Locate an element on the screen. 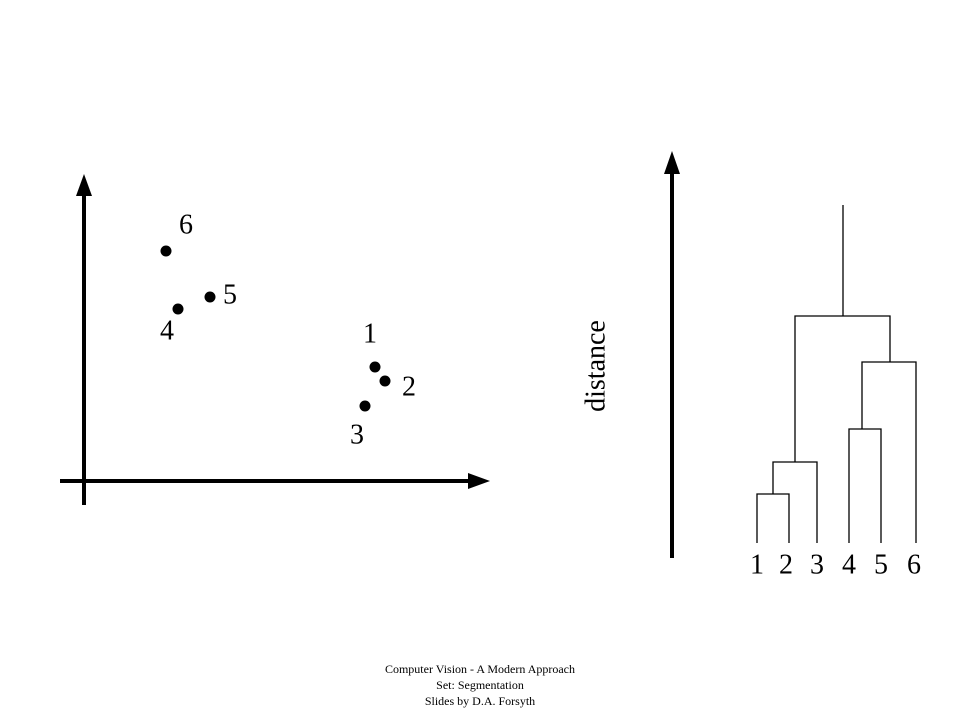  distance-axis is located at coordinates (672, 354).